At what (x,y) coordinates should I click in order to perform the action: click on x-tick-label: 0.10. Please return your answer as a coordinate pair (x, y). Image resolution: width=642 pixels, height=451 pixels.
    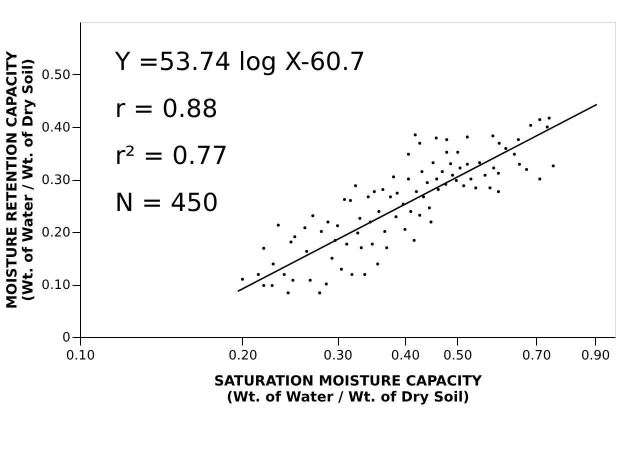
    Looking at the image, I should click on (80, 356).